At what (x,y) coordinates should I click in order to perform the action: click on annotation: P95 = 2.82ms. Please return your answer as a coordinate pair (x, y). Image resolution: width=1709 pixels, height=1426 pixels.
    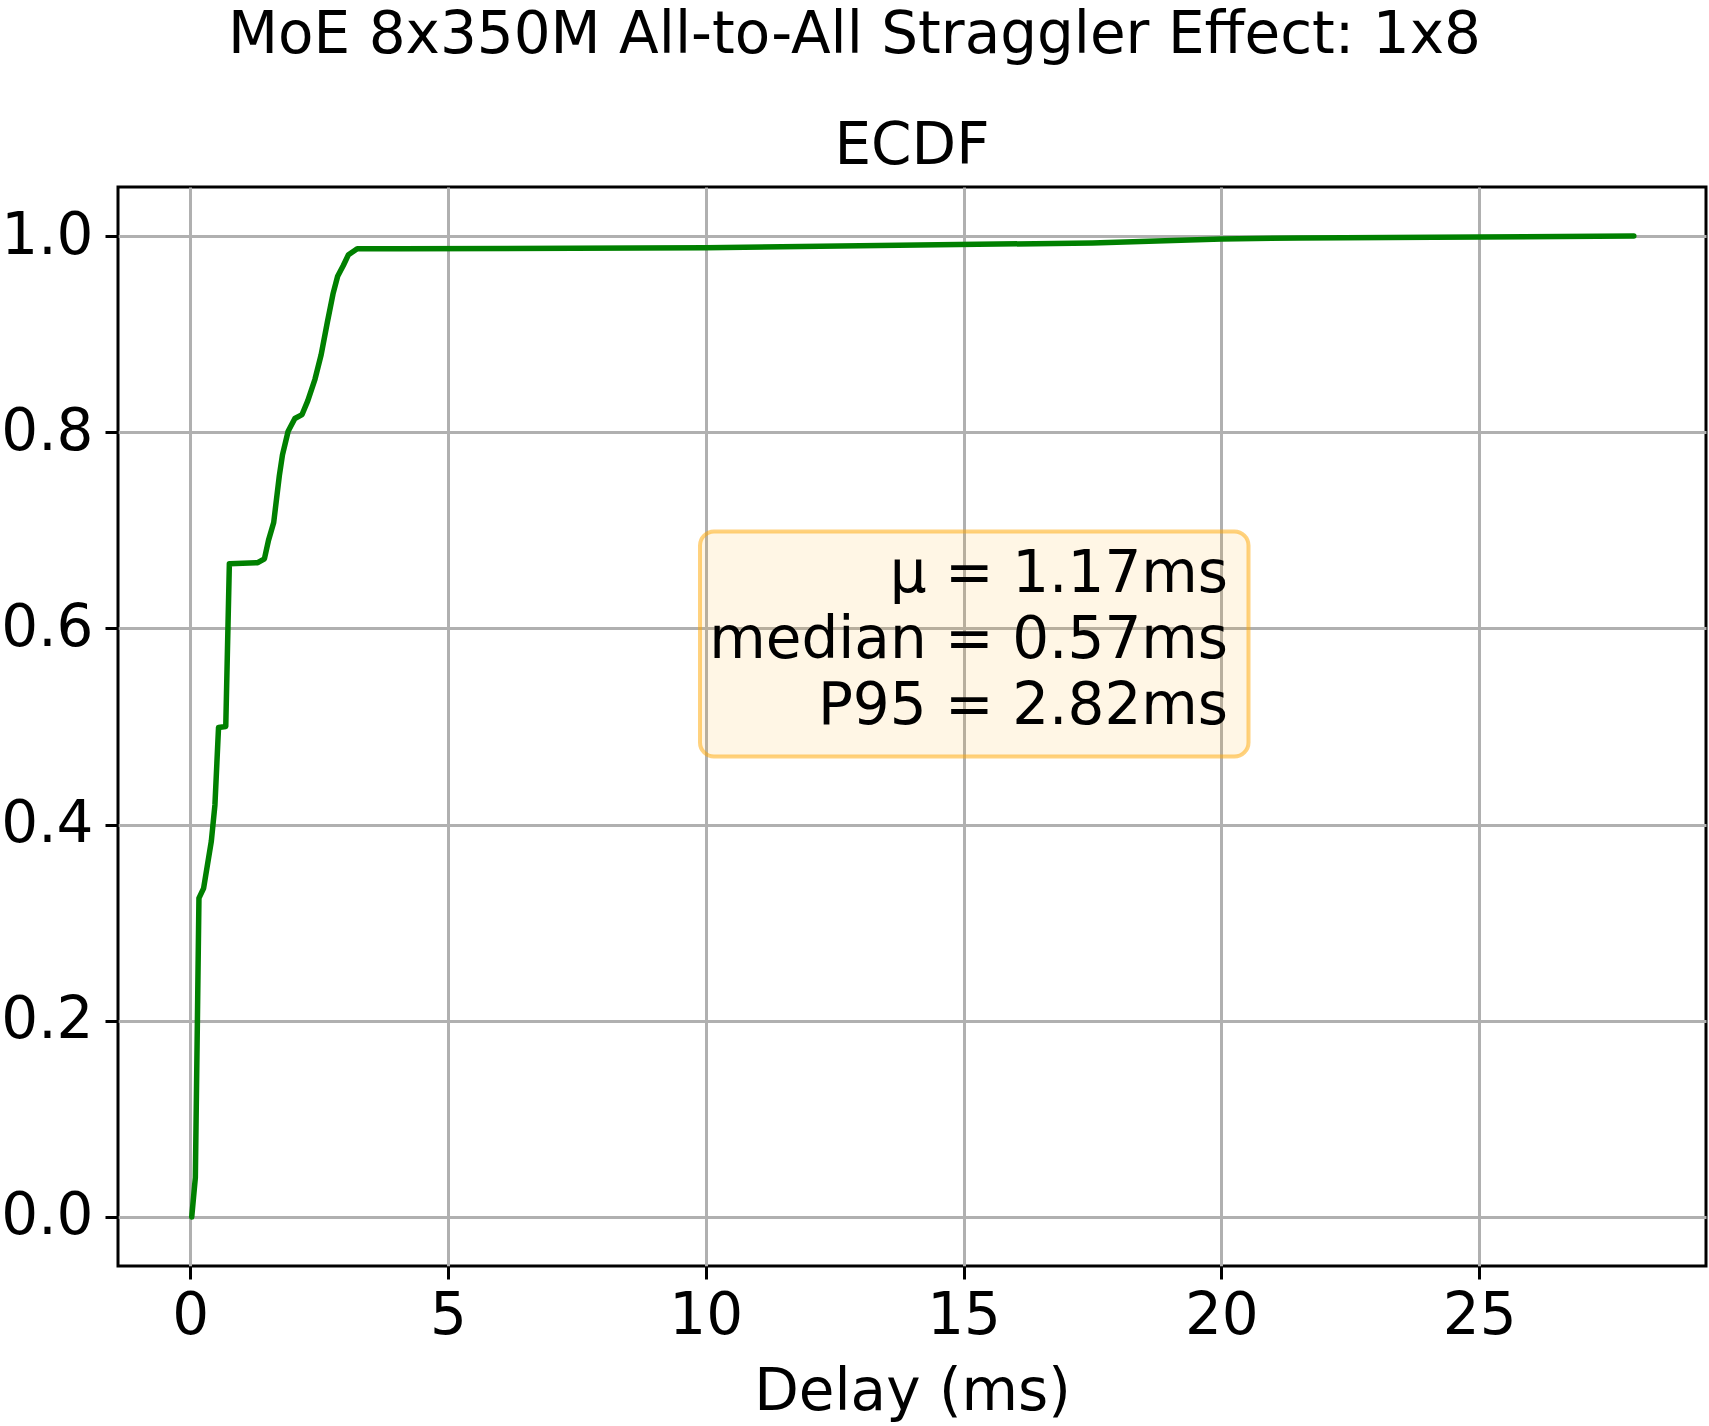
    Looking at the image, I should click on (1022, 704).